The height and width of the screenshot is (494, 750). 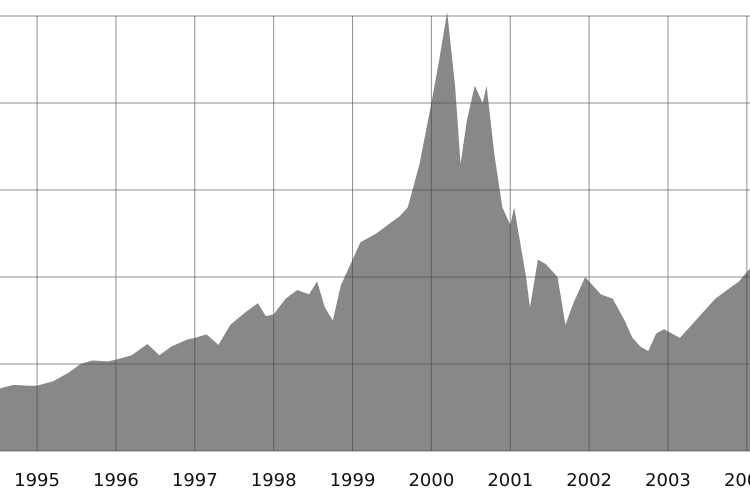 What do you see at coordinates (431, 480) in the screenshot?
I see `x-tick-label: 2000` at bounding box center [431, 480].